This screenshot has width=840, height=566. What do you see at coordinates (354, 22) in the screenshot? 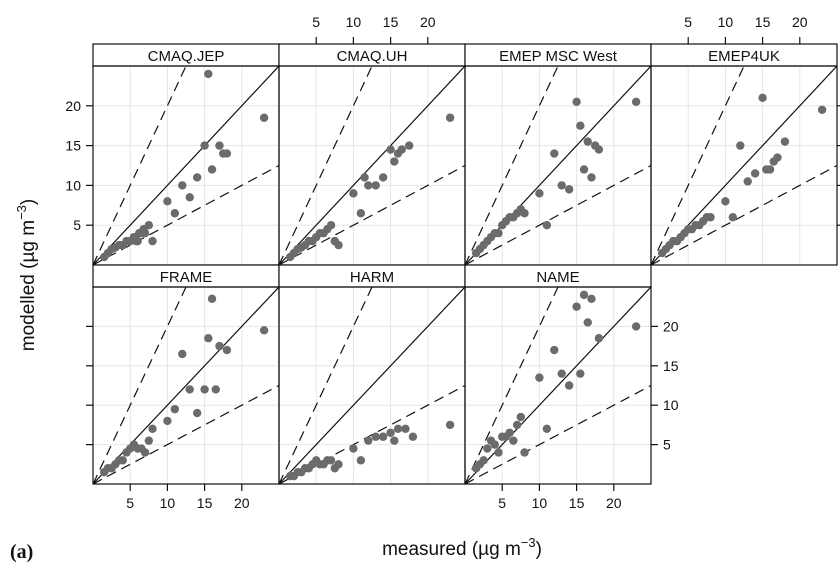
I see `x-tick-label-top: 10` at bounding box center [354, 22].